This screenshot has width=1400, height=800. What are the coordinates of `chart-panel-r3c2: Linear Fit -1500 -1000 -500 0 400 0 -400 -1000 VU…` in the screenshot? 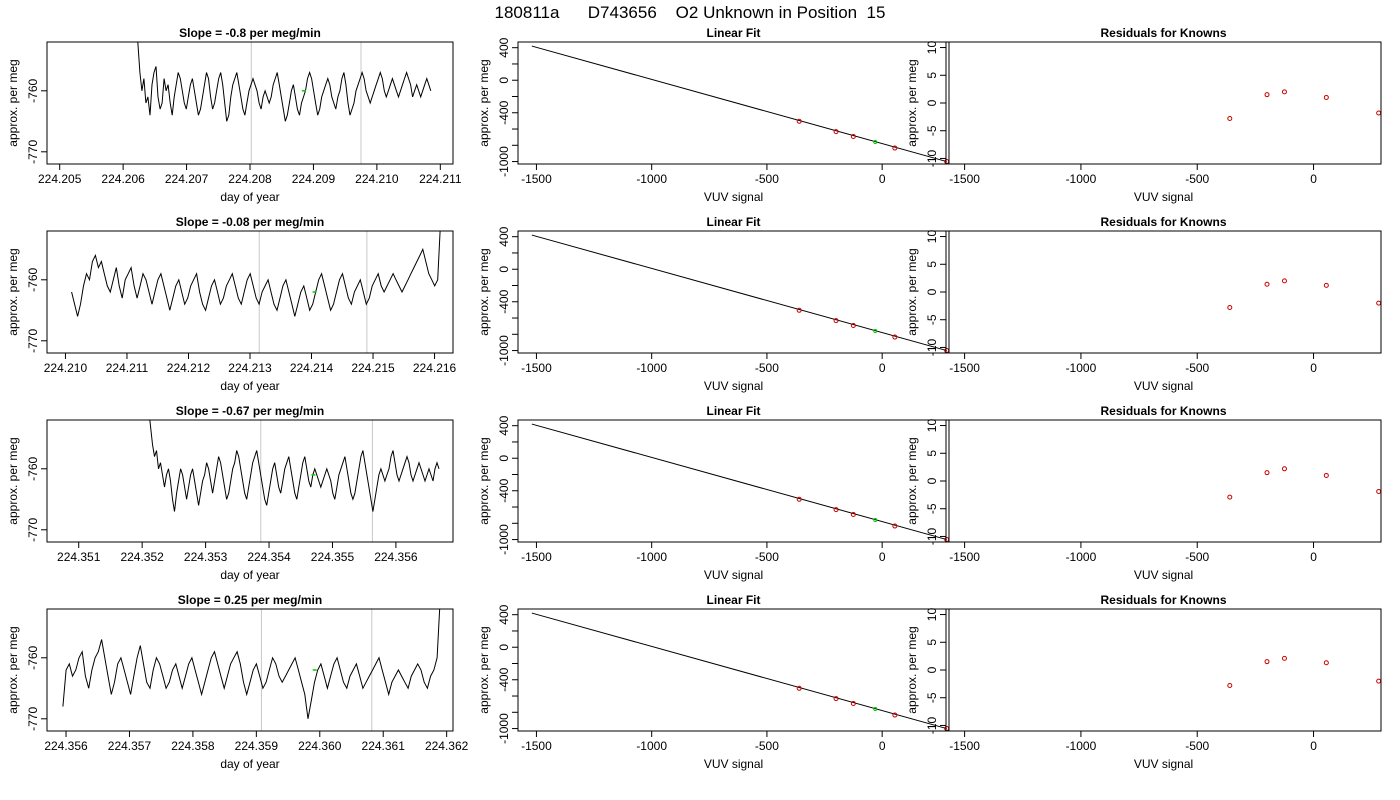 It's located at (713, 493).